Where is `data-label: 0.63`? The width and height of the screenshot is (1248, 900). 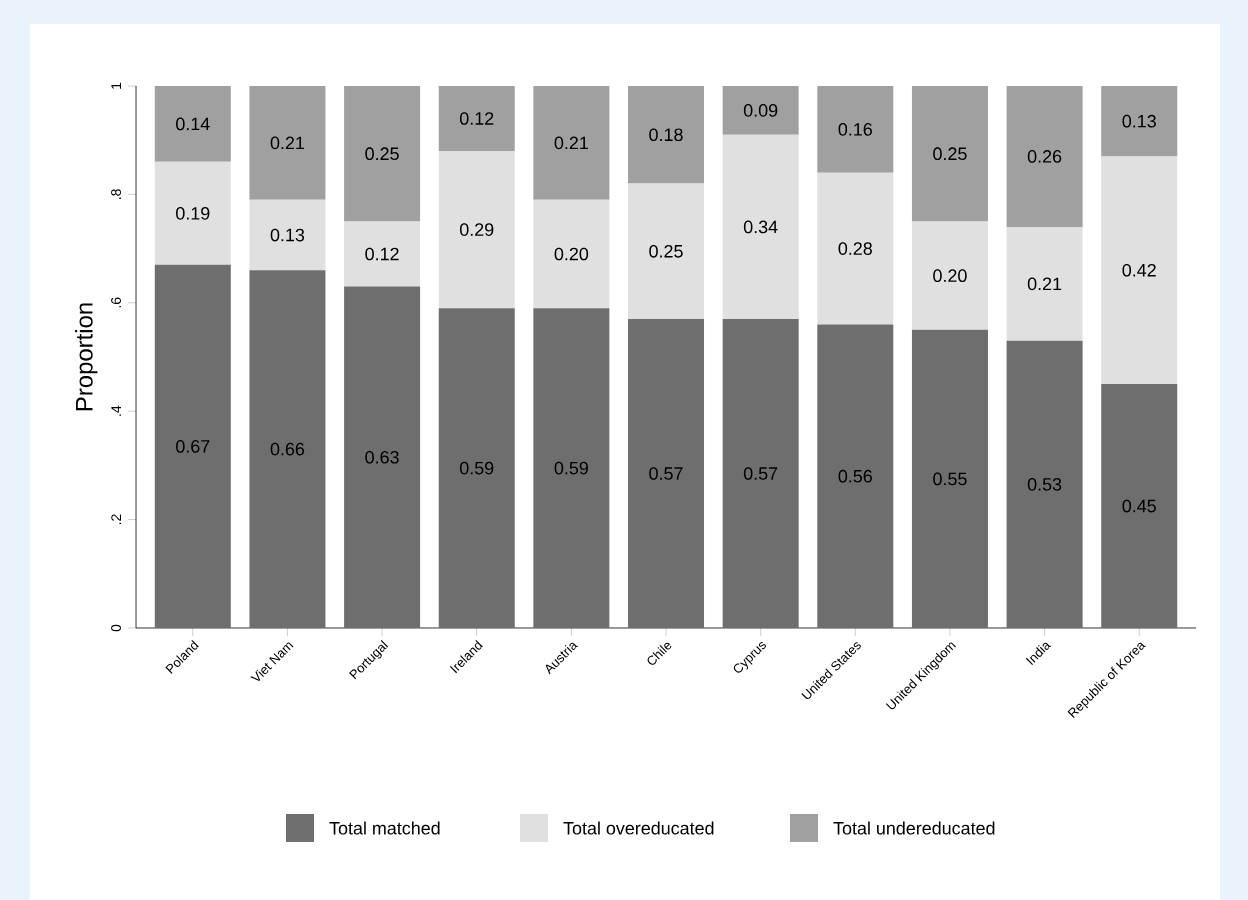 data-label: 0.63 is located at coordinates (382, 457).